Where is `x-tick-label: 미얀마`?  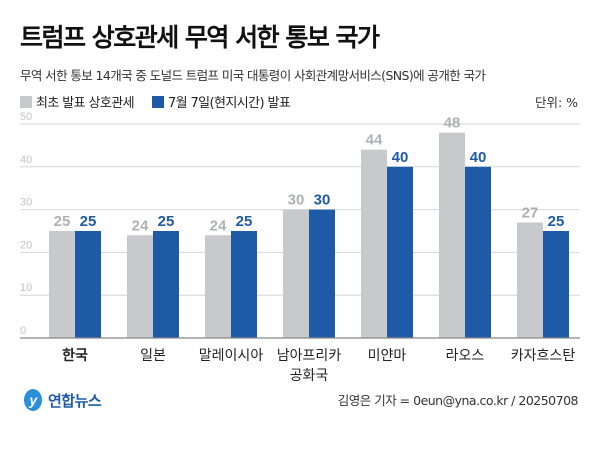
x-tick-label: 미얀마 is located at coordinates (387, 356).